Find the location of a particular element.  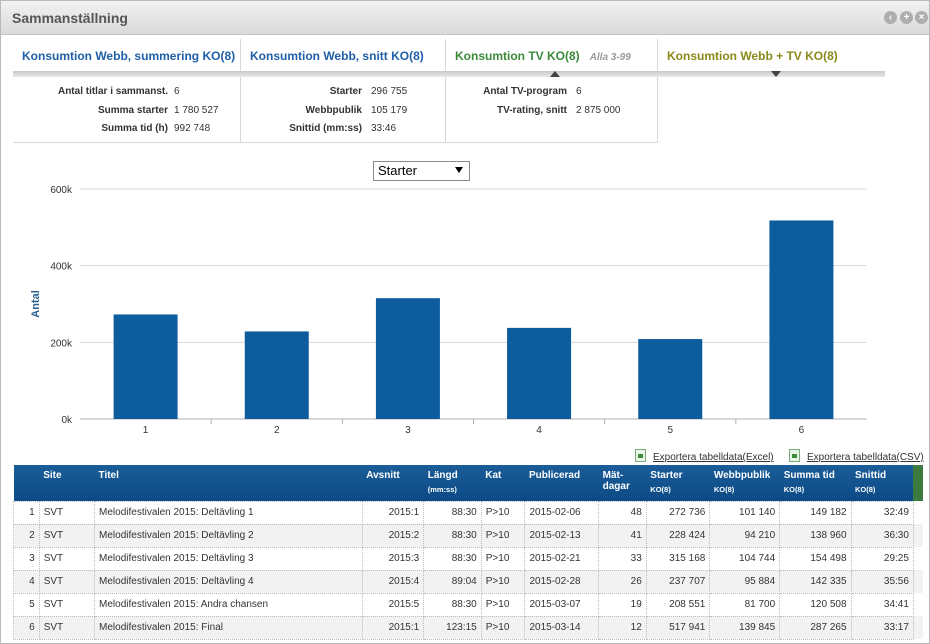

cell-webb: 94 210 is located at coordinates (745, 535).